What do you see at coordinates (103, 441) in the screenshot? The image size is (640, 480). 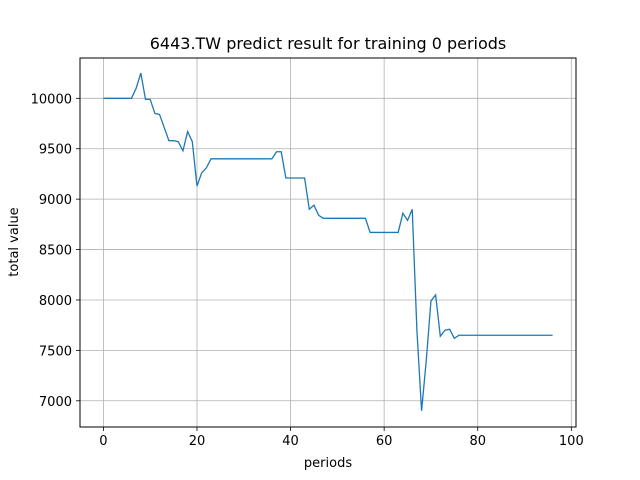 I see `x-tick-label: 0` at bounding box center [103, 441].